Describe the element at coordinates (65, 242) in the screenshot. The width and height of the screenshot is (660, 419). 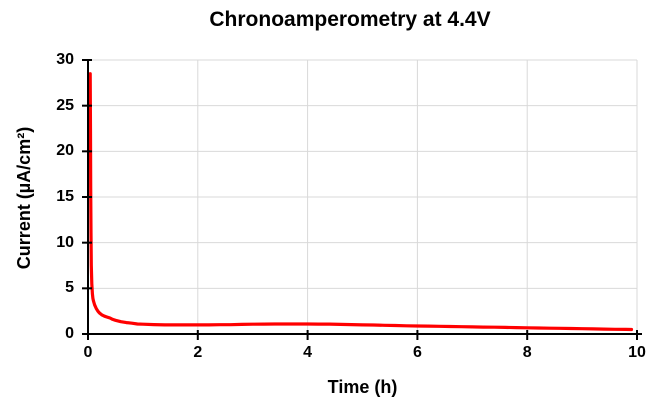
I see `y-tick-label: 10` at that location.